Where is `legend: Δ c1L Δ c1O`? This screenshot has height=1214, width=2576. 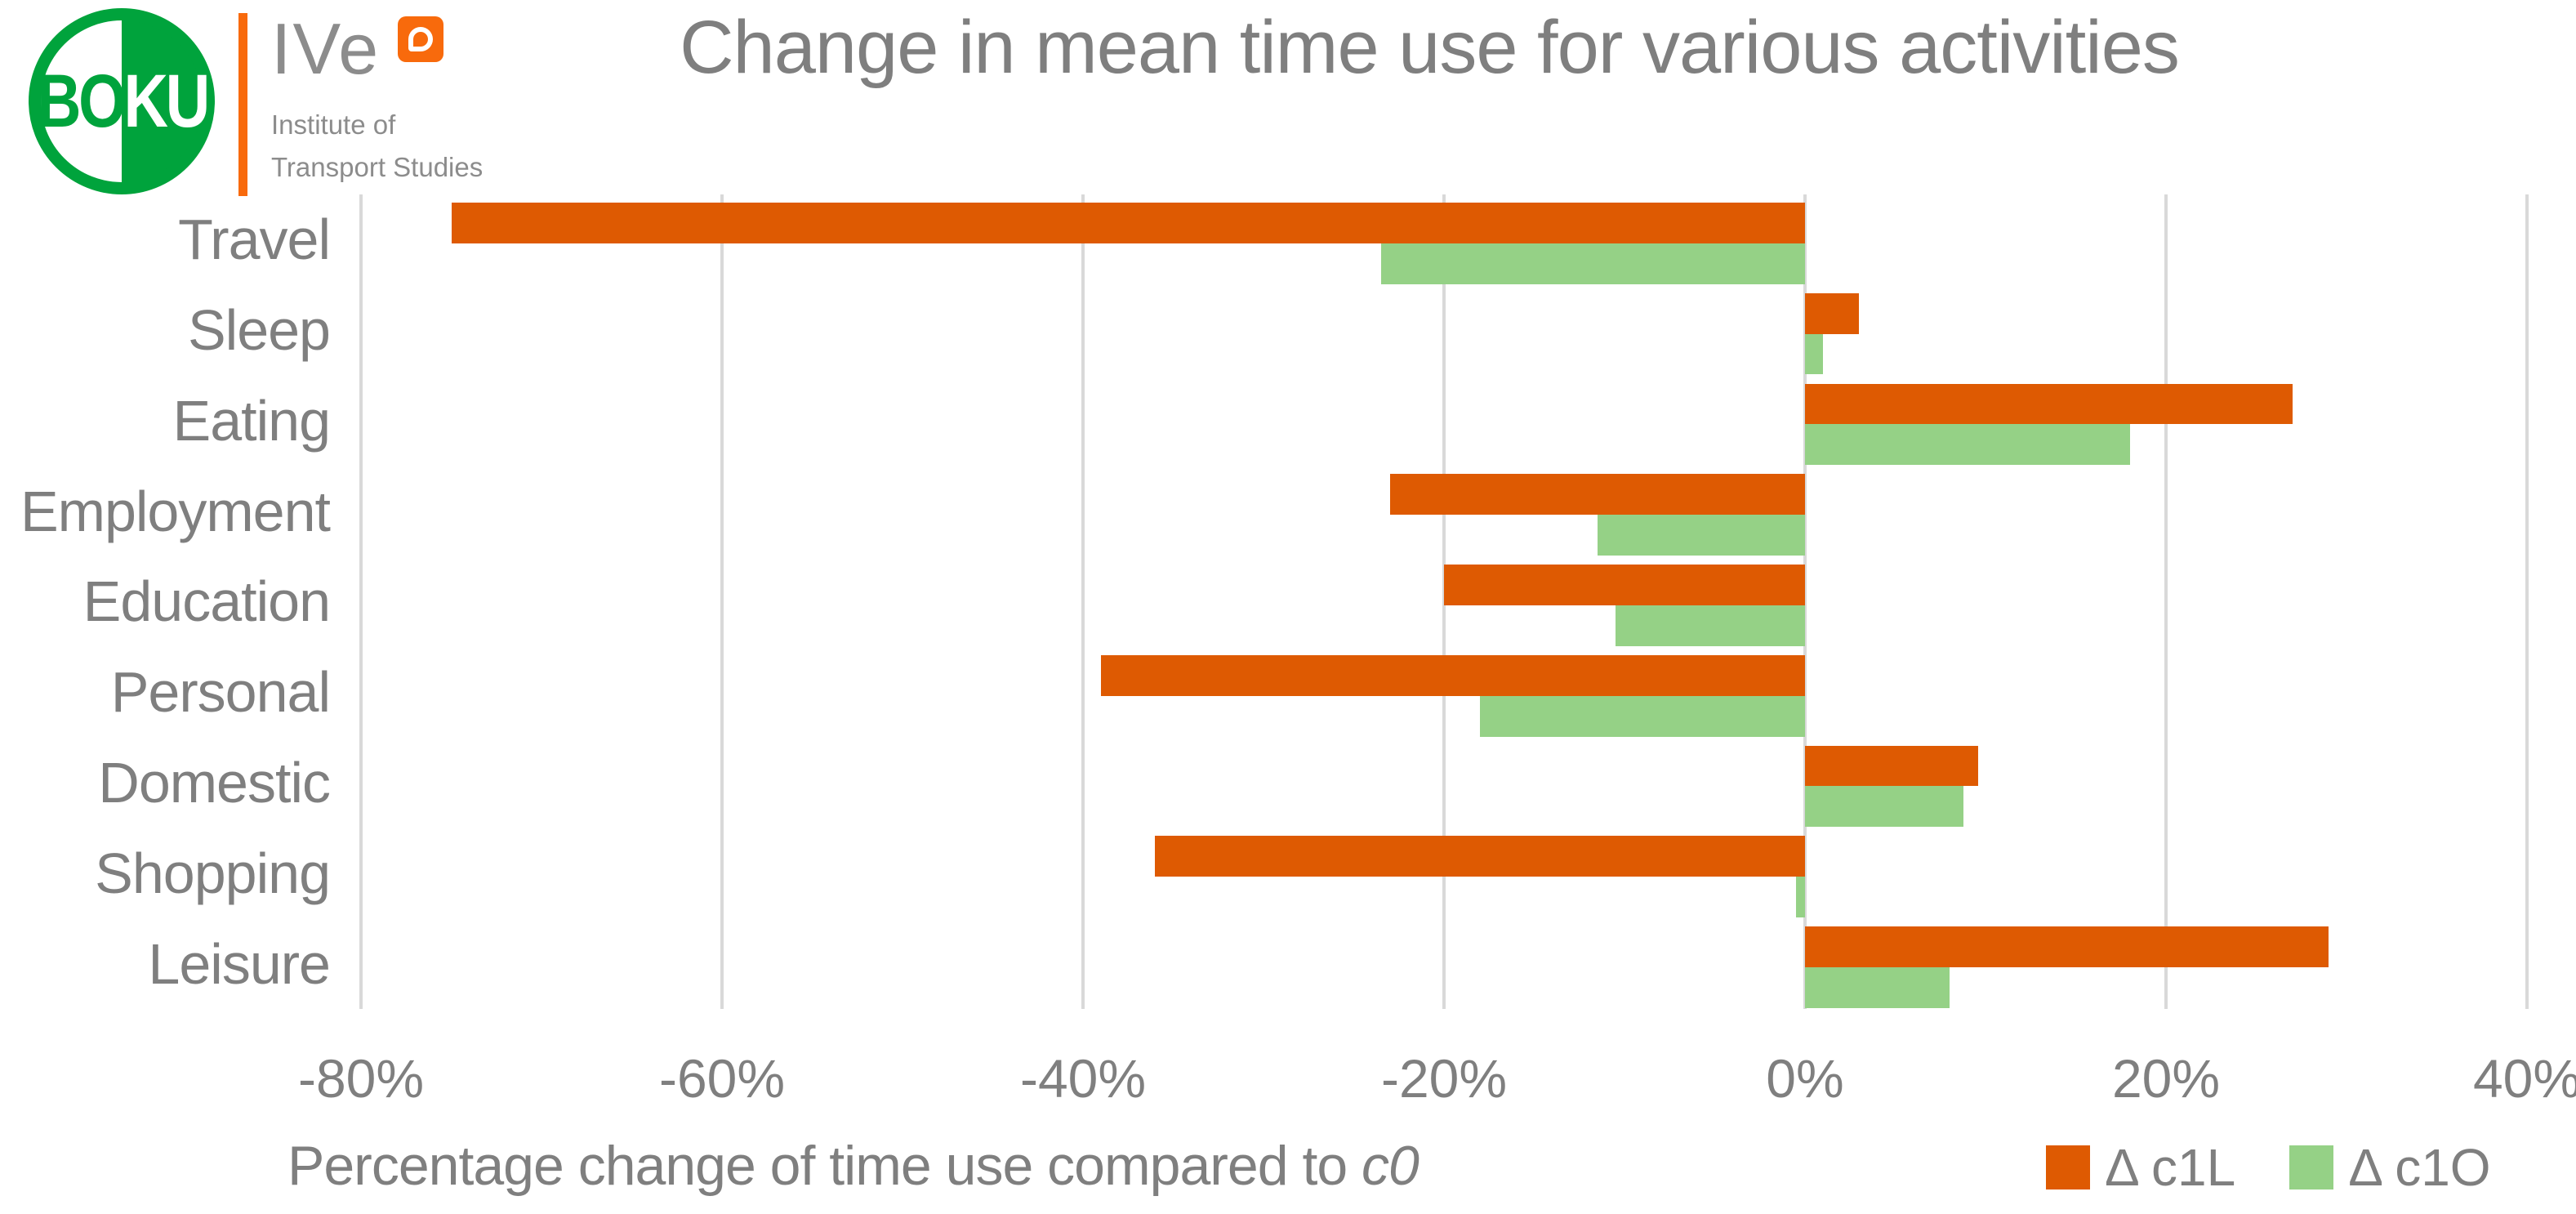 legend: Δ c1L Δ c1O is located at coordinates (2268, 1167).